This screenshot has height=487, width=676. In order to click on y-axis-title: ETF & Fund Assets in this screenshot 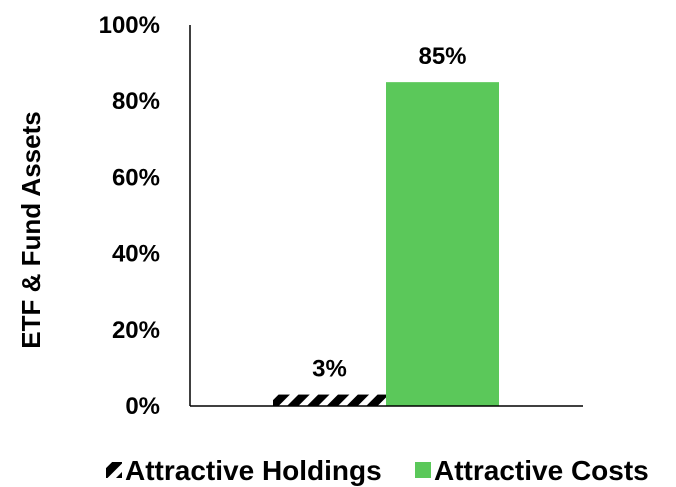, I will do `click(31, 229)`.